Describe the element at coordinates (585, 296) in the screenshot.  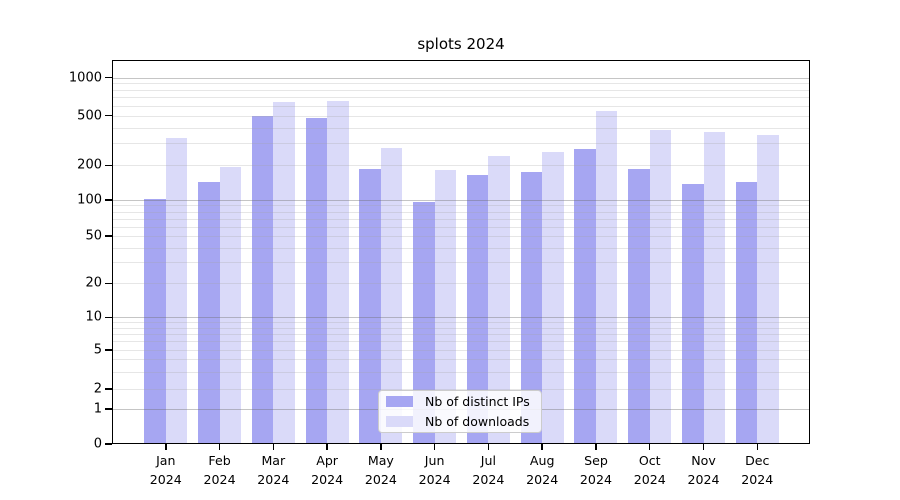
I see `bar-sep-ips` at that location.